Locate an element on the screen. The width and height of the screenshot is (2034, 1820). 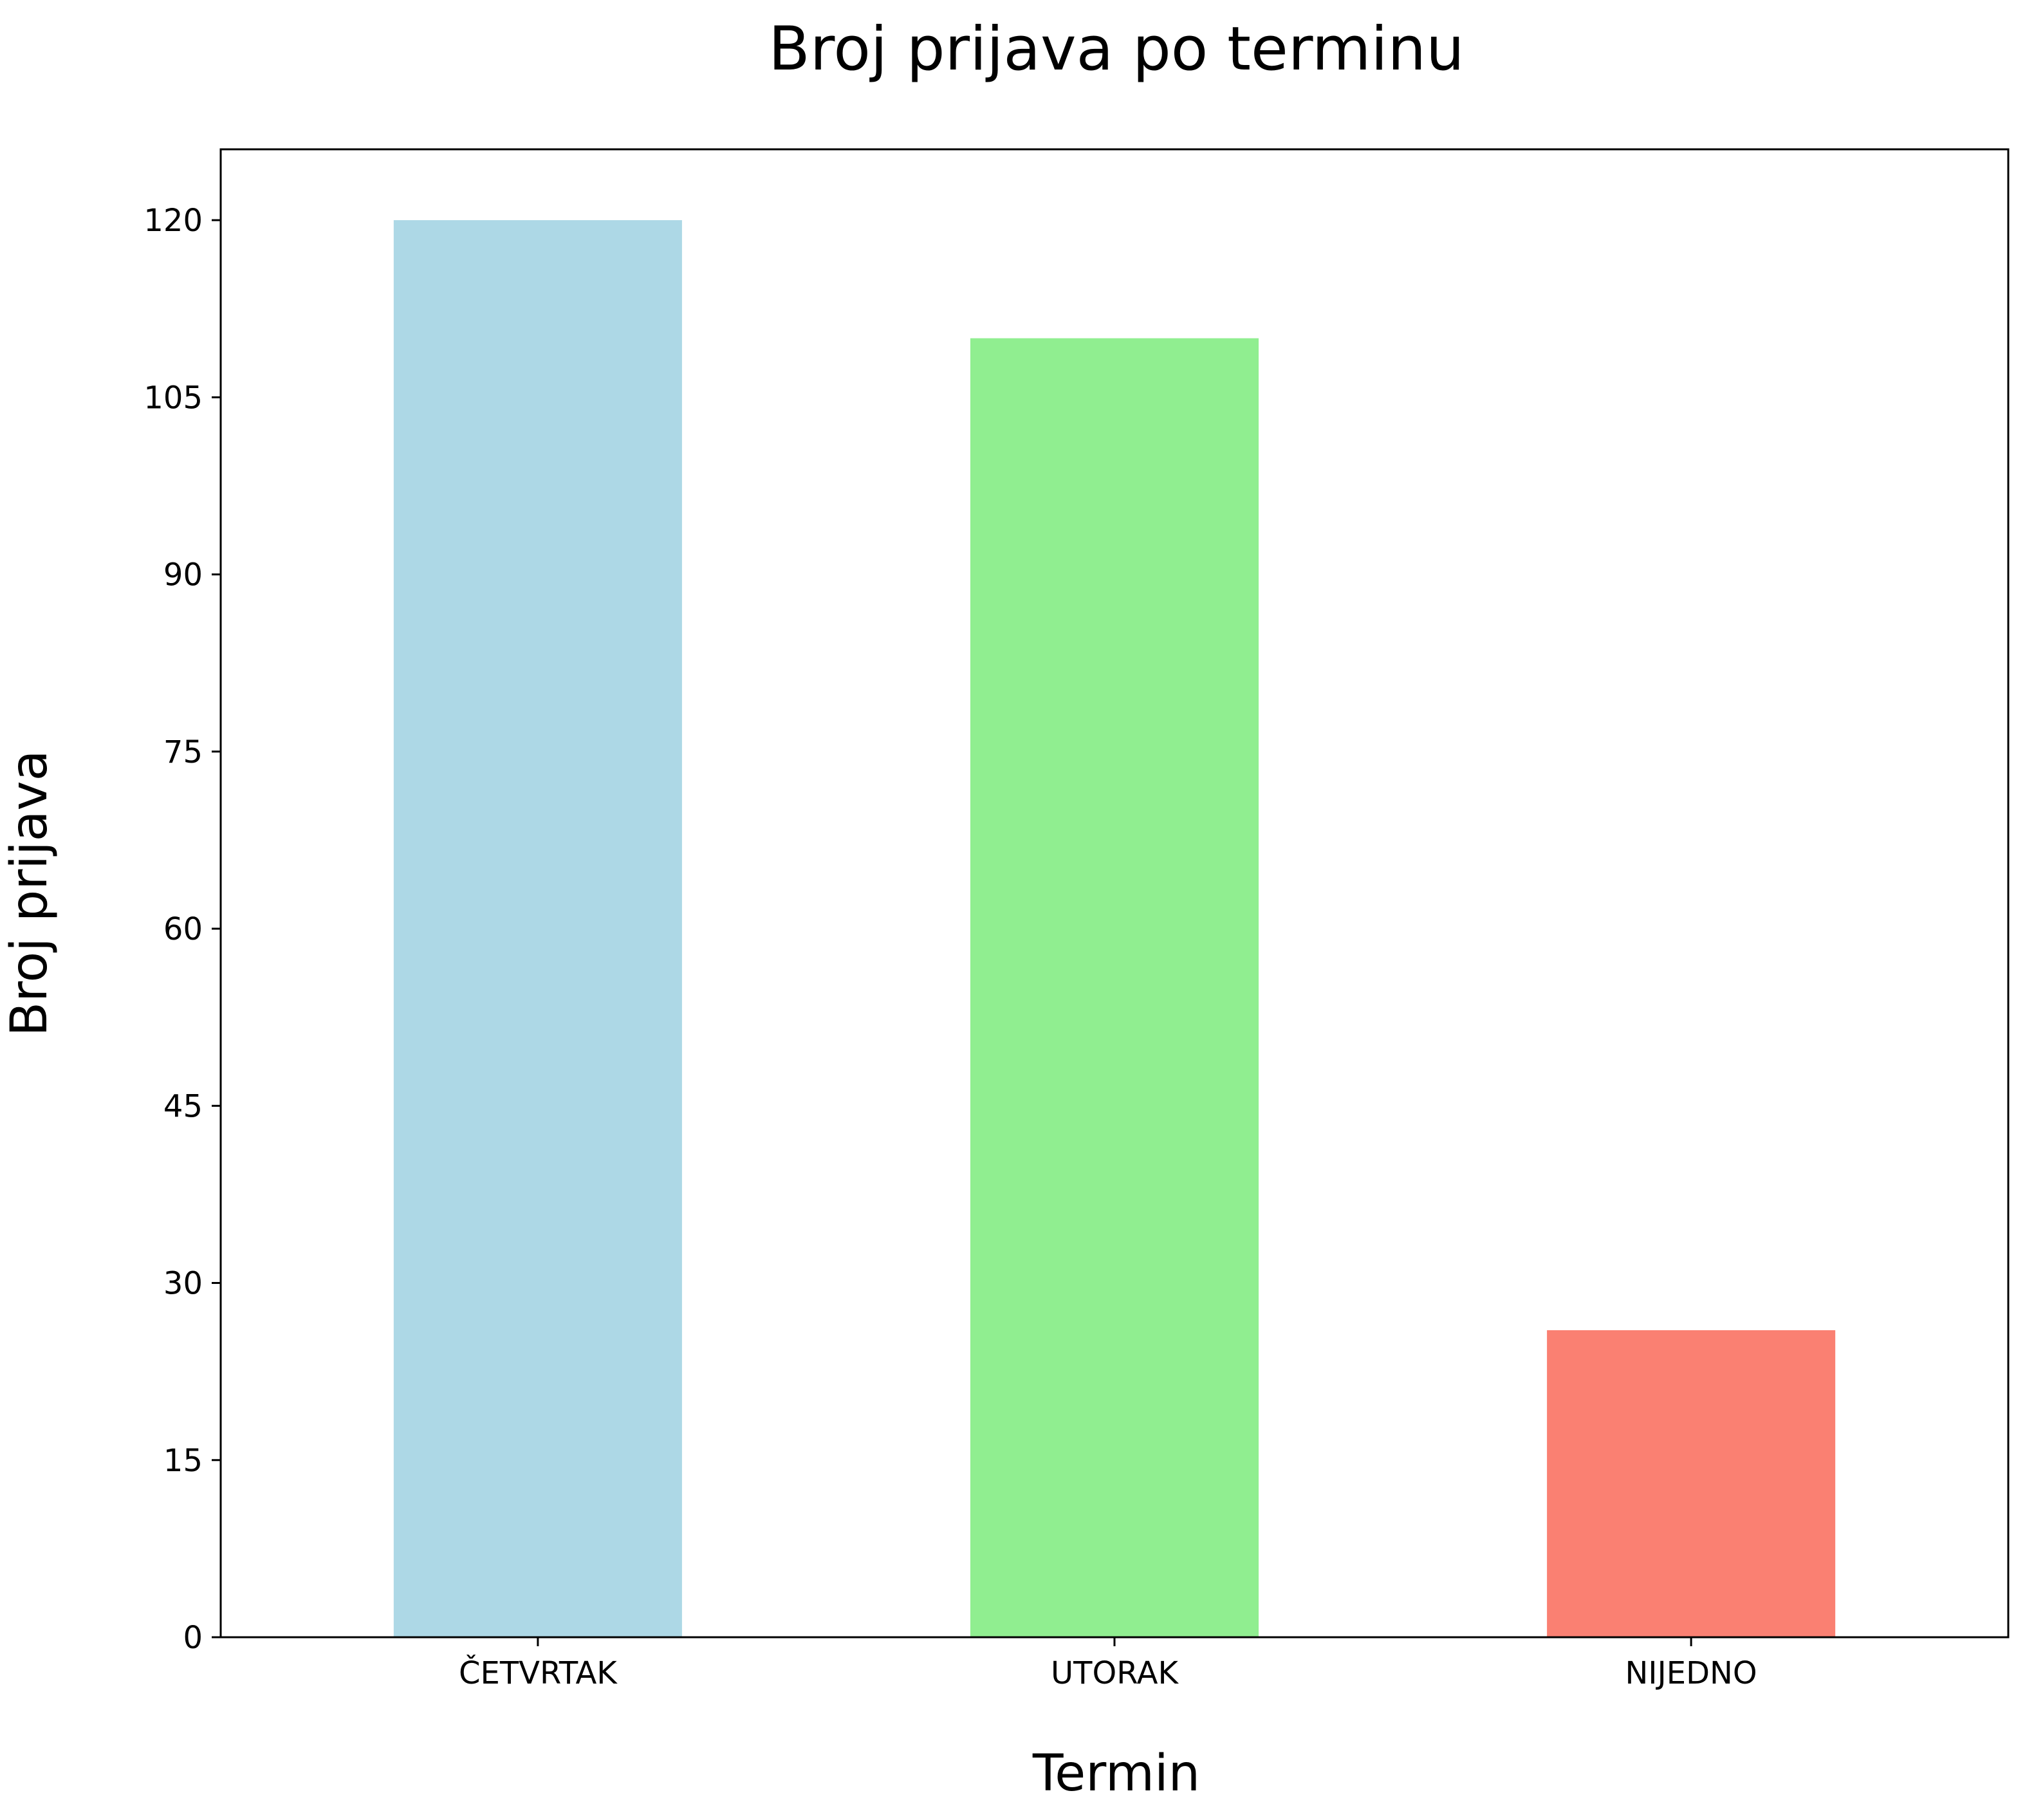
y-tick-label: 0 is located at coordinates (193, 1638).